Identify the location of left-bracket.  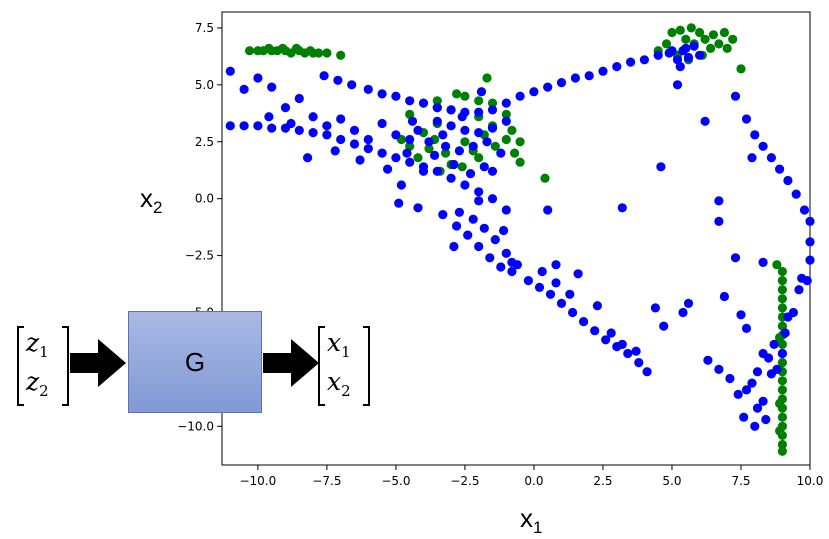
(321, 366).